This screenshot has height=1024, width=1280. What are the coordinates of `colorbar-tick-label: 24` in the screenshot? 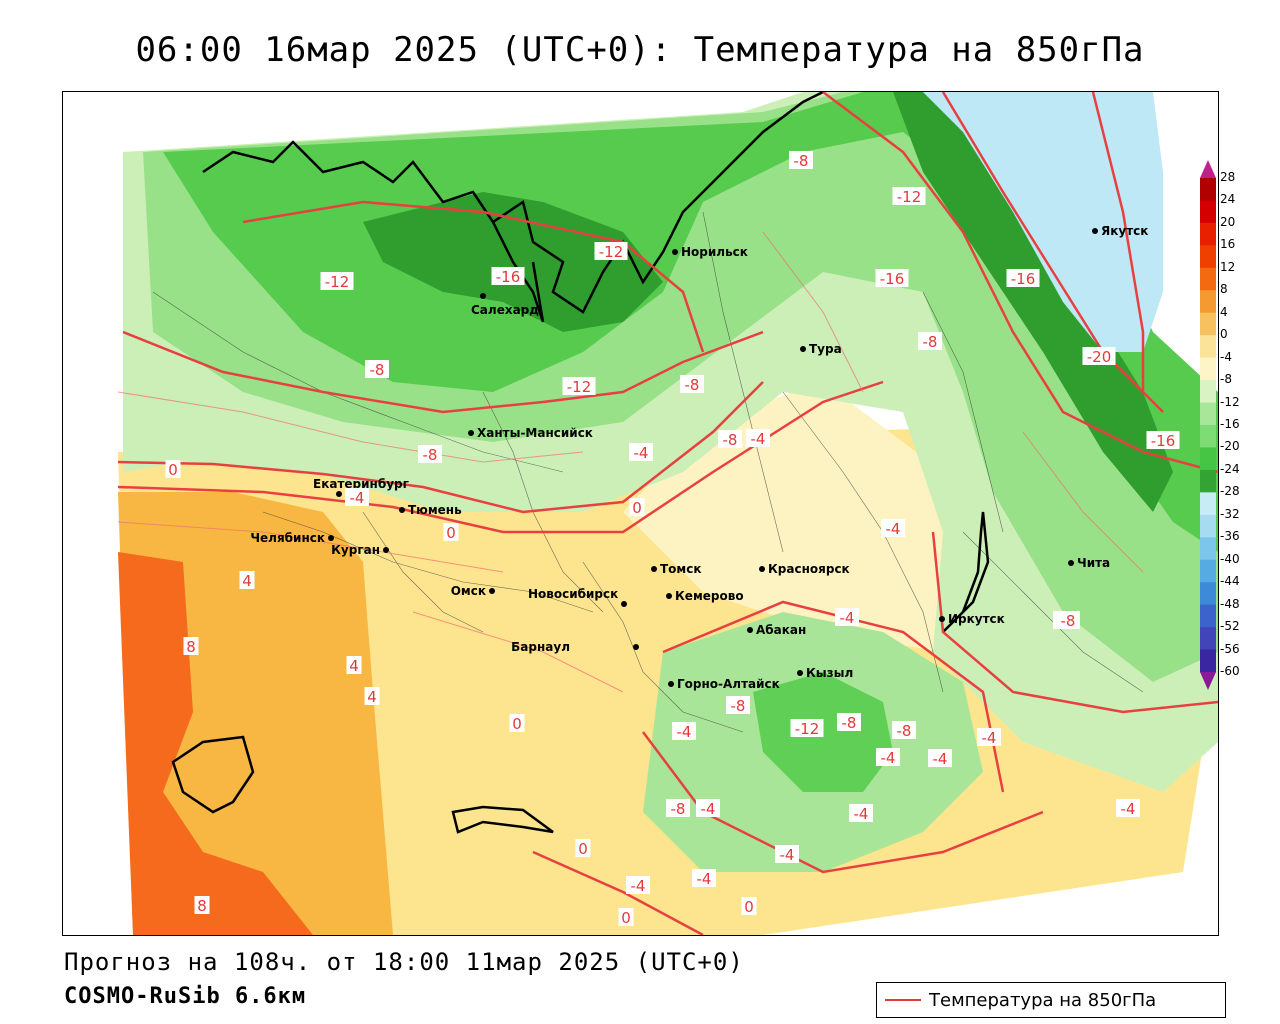 It's located at (1228, 199).